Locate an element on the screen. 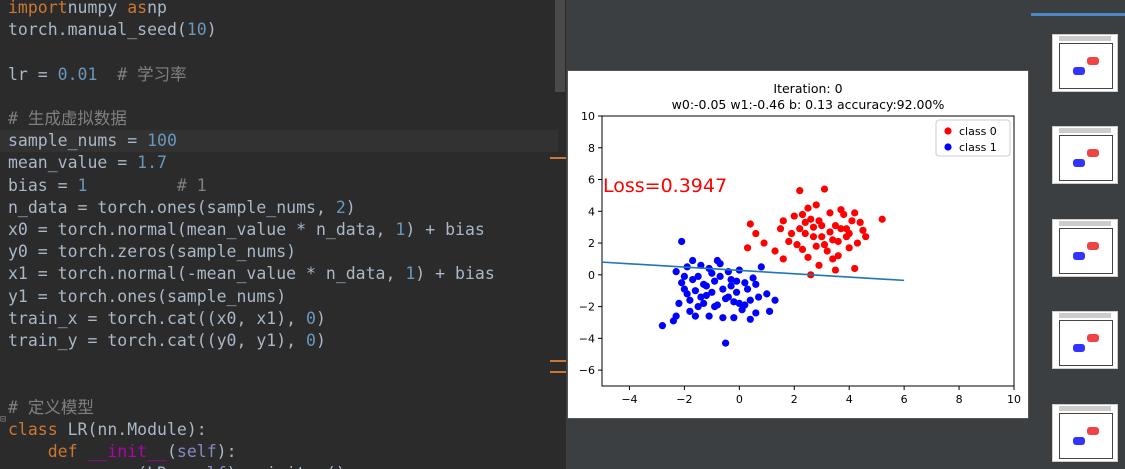 The height and width of the screenshot is (469, 1125). code-line: class LR(nn.Module): is located at coordinates (107, 430).